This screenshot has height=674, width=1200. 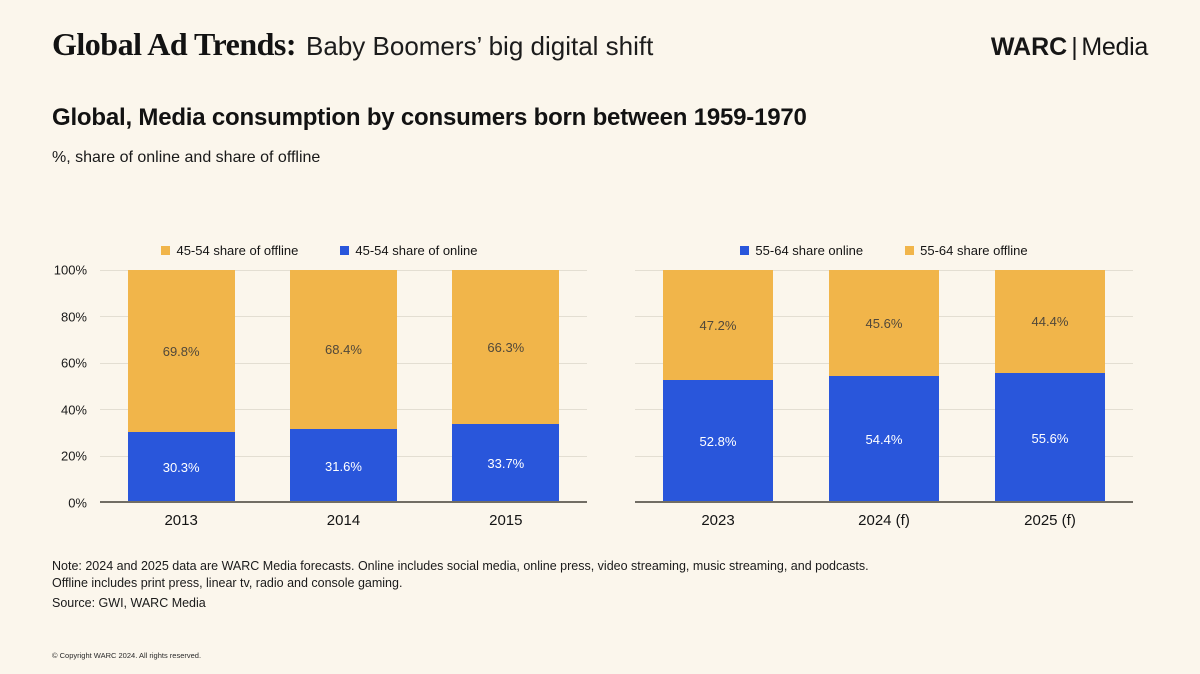 I want to click on x-axis-labels: 2013 2014 2015, so click(x=343, y=520).